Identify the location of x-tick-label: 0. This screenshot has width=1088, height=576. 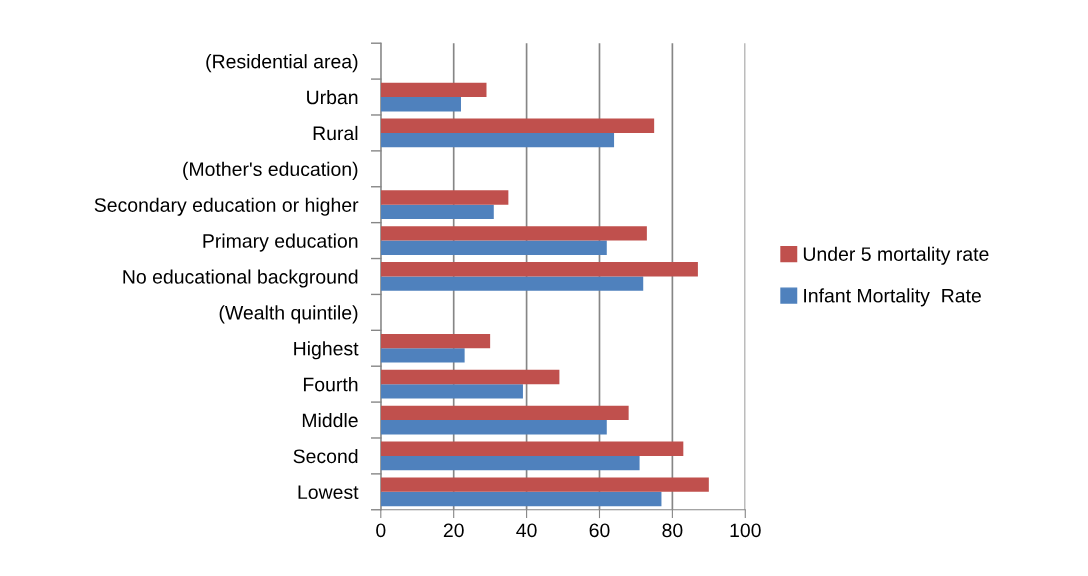
(381, 530).